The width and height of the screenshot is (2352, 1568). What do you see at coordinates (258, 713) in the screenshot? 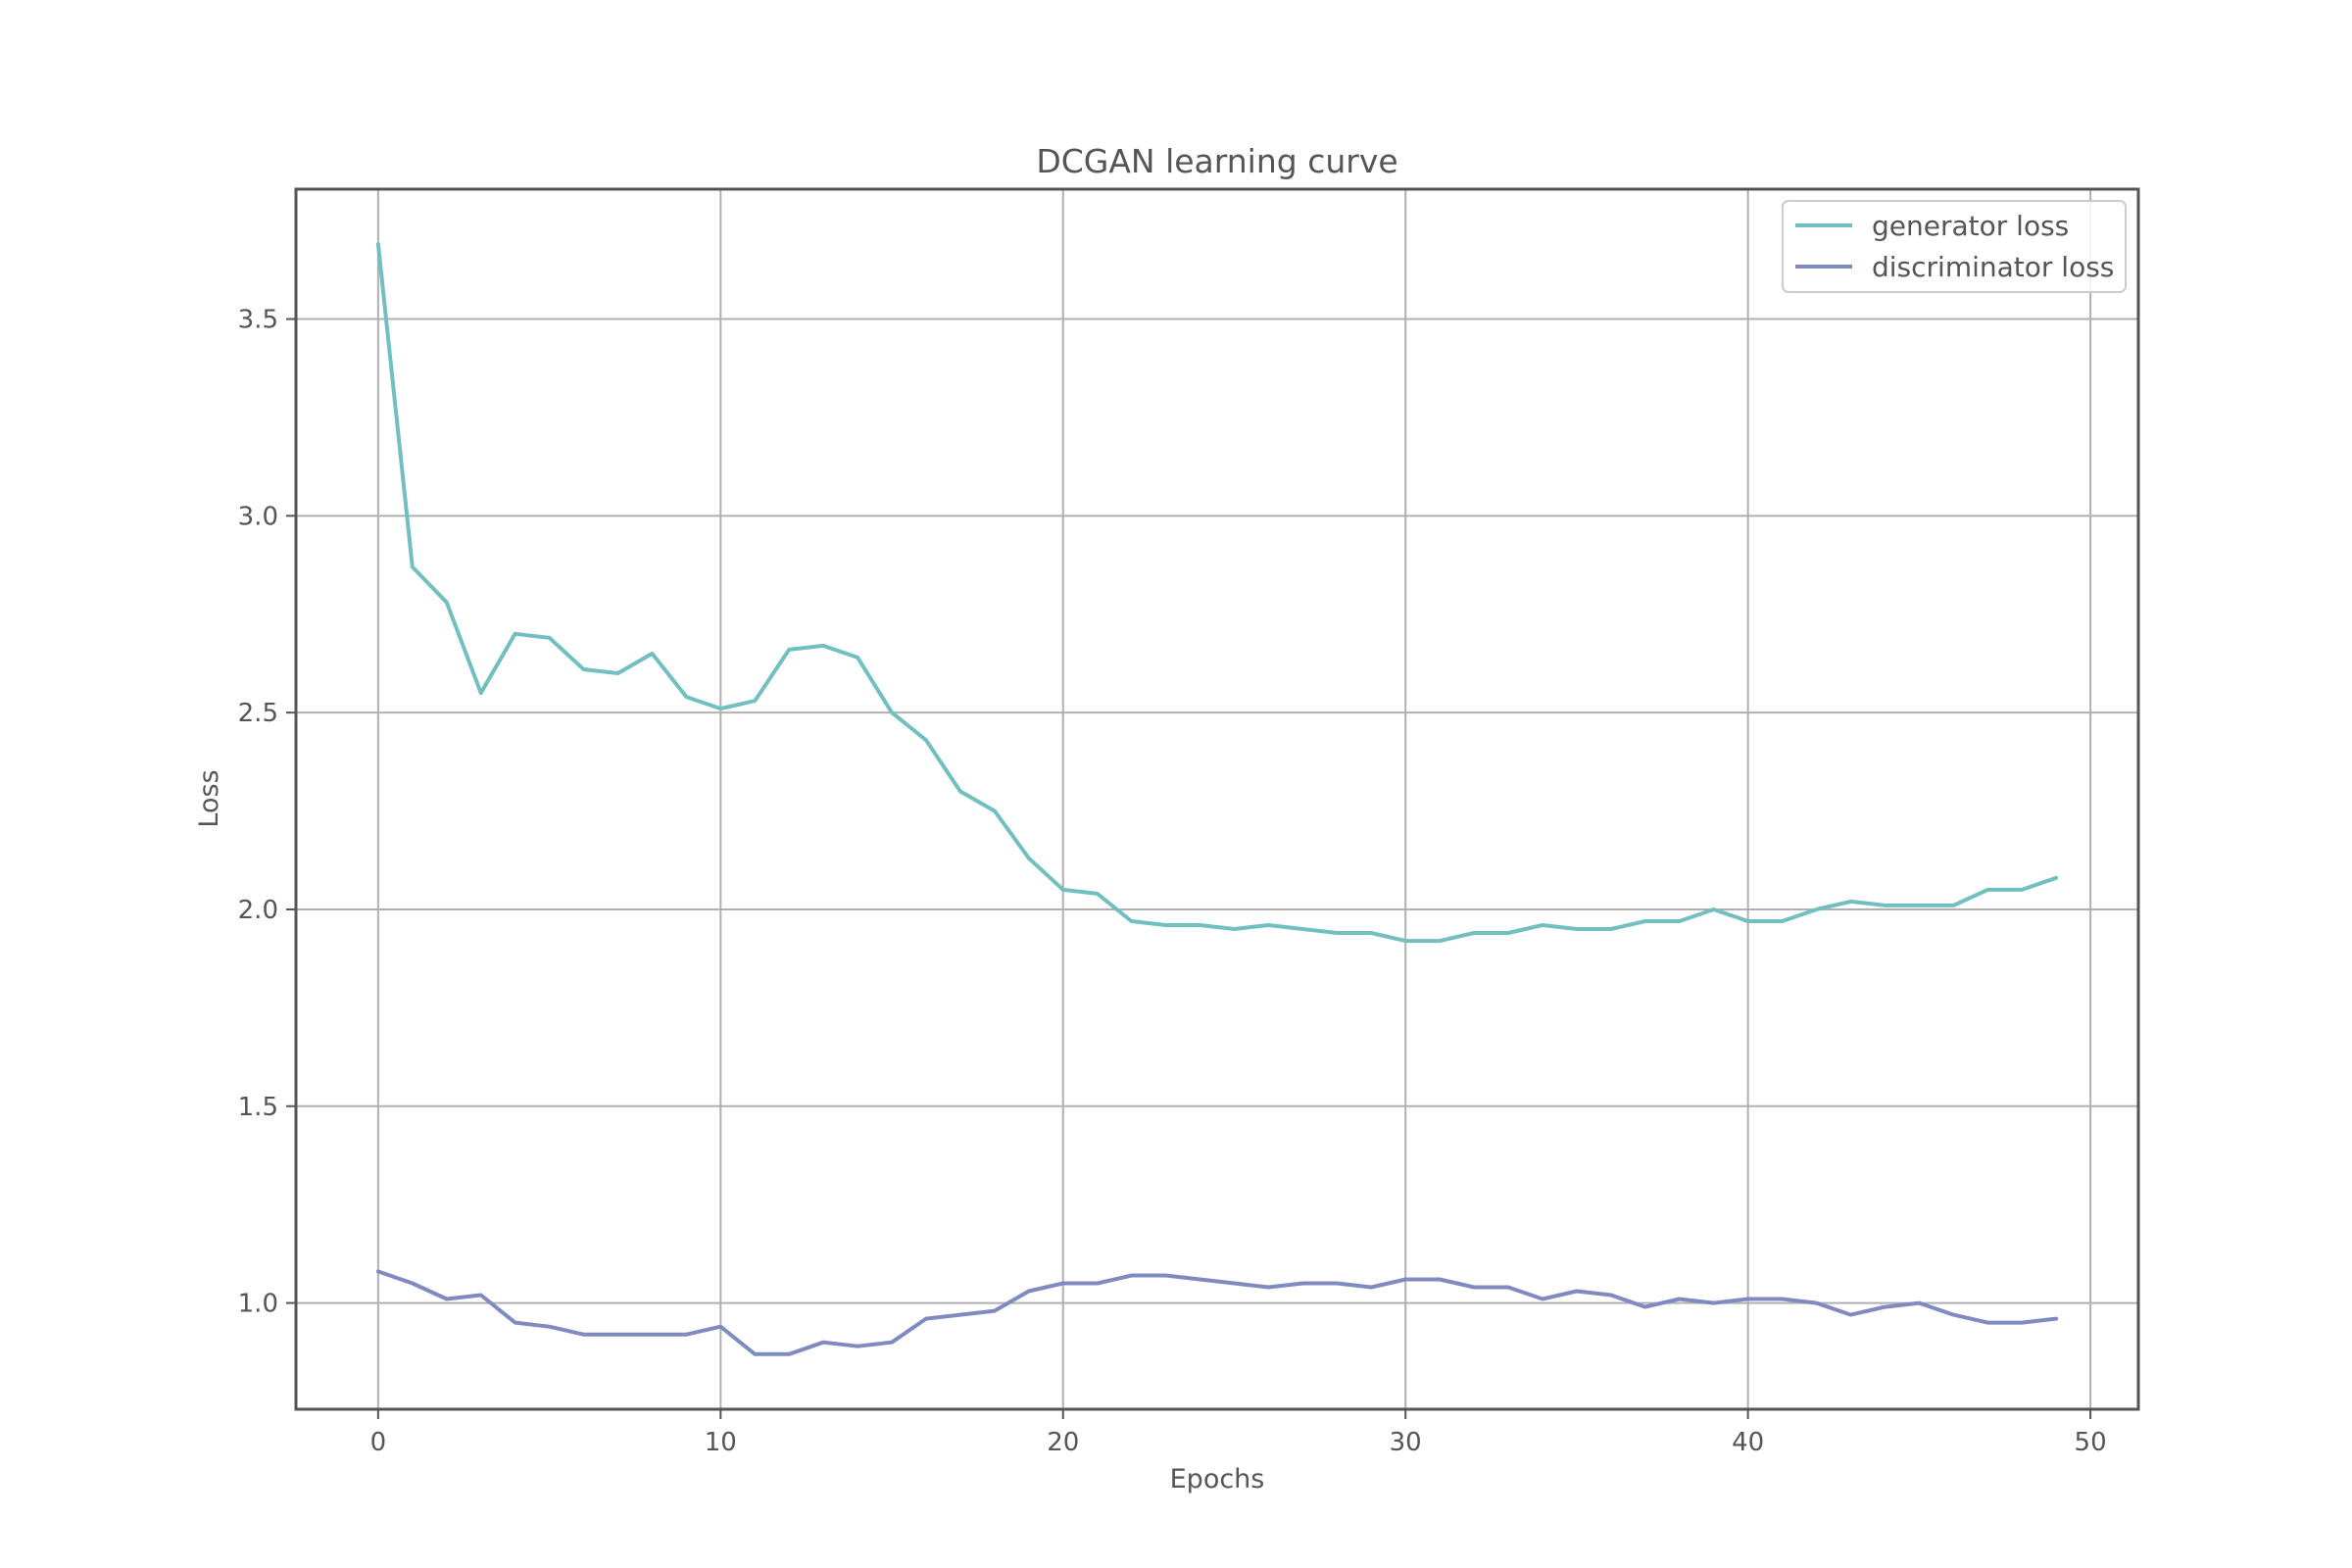
I see `y-tick-label: 2.5` at bounding box center [258, 713].